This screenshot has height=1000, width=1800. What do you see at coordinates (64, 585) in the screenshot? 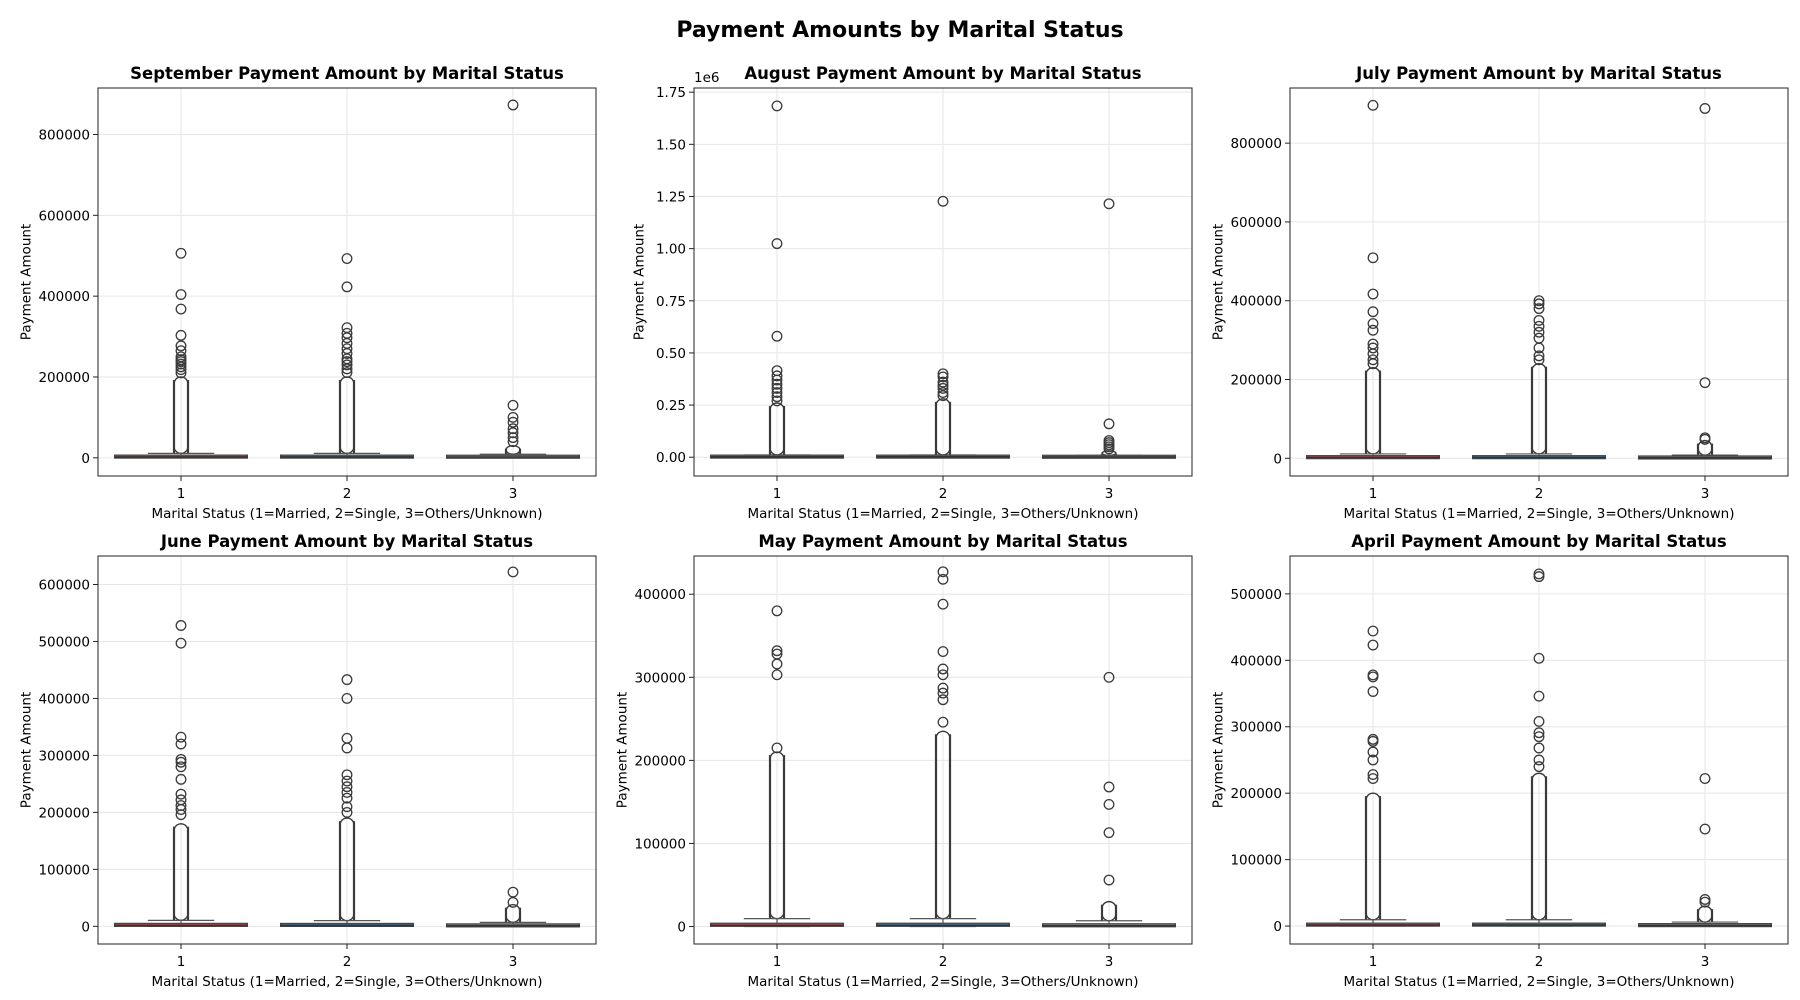
I see `ytick-label: 600000` at bounding box center [64, 585].